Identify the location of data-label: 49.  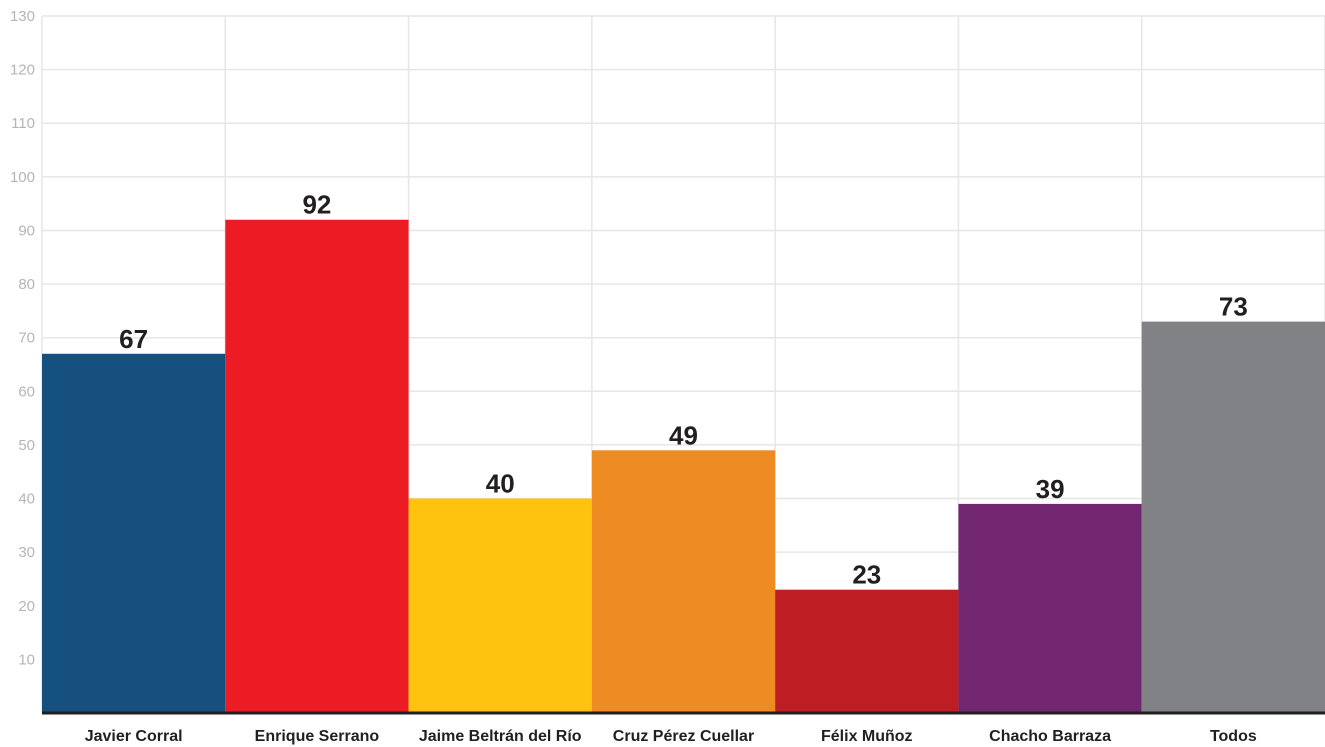
(683, 435).